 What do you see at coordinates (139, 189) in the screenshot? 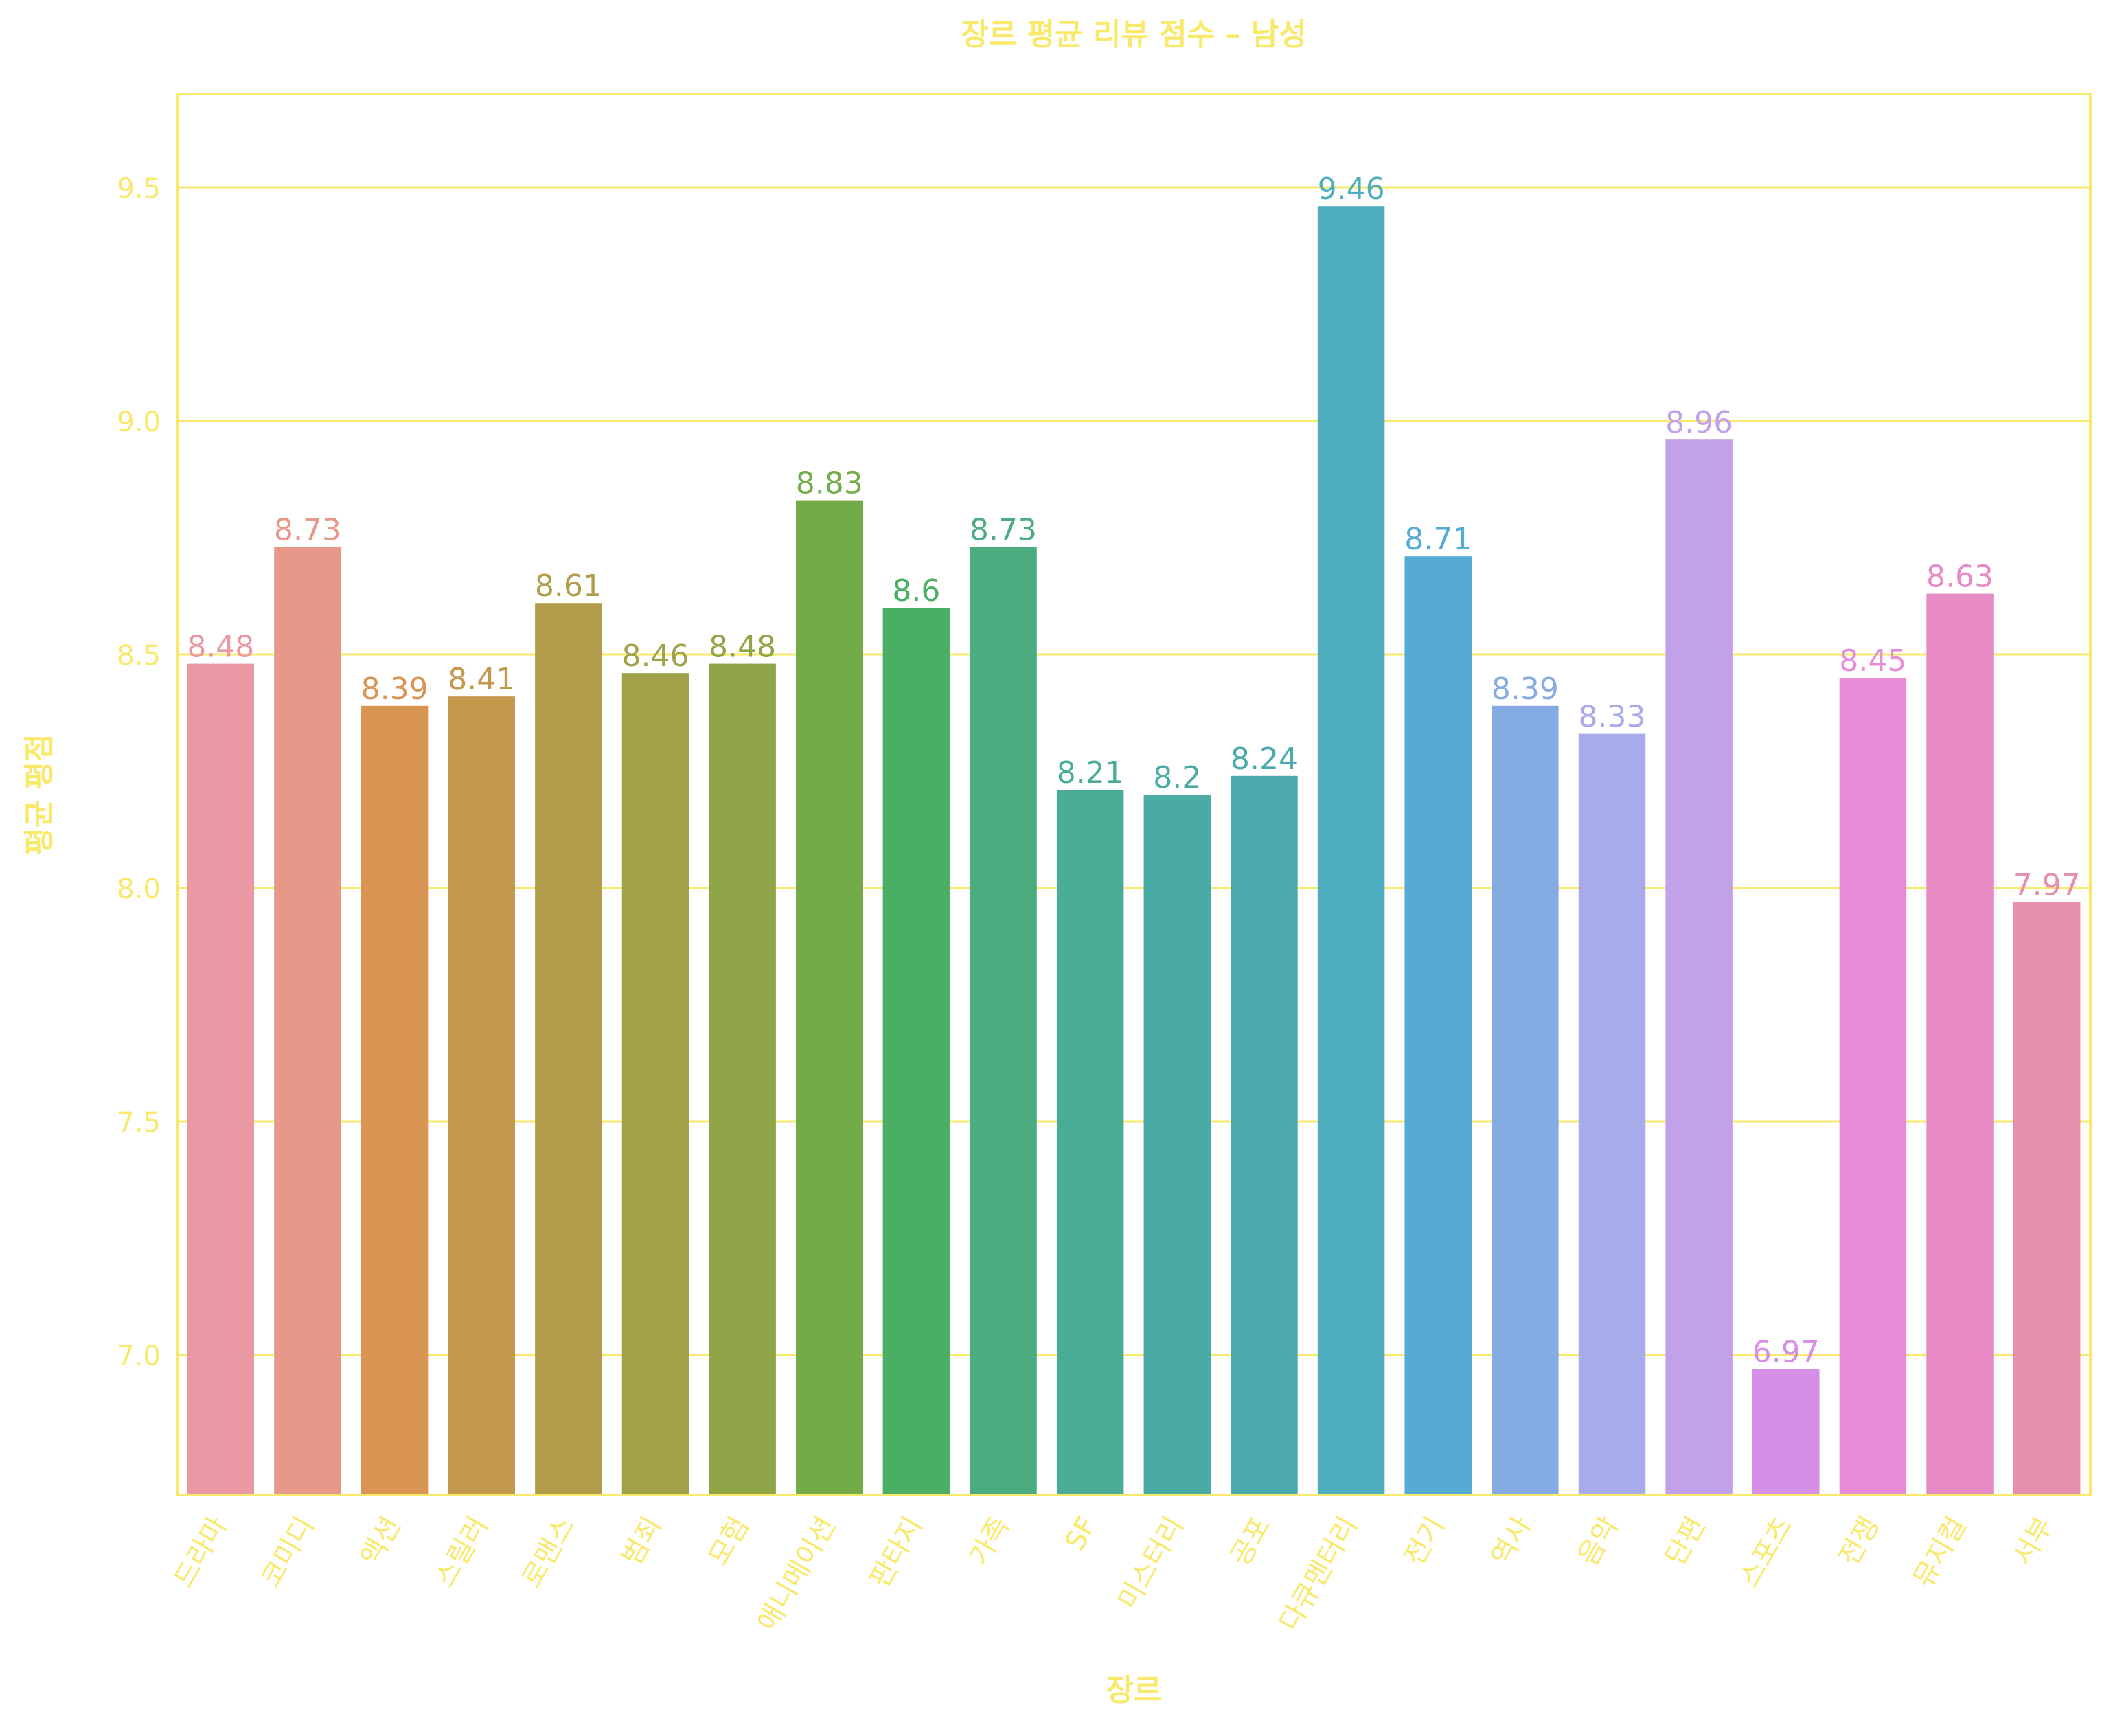
I see `y-tick-label: 9.5` at bounding box center [139, 189].